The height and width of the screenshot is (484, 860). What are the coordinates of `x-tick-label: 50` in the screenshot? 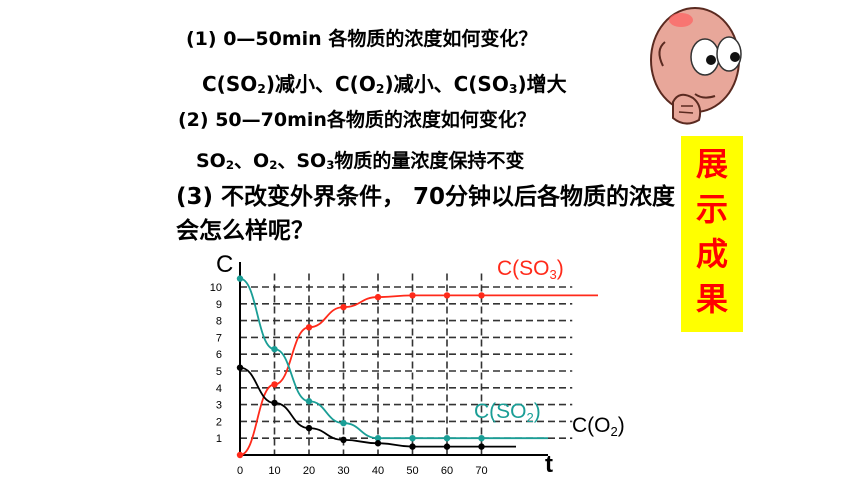 It's located at (412, 471).